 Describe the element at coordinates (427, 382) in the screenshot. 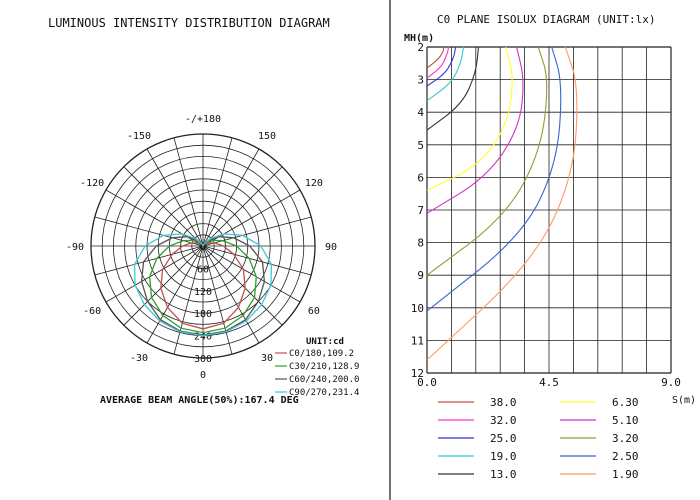

I see `isolux-x-tick: 0.0` at that location.